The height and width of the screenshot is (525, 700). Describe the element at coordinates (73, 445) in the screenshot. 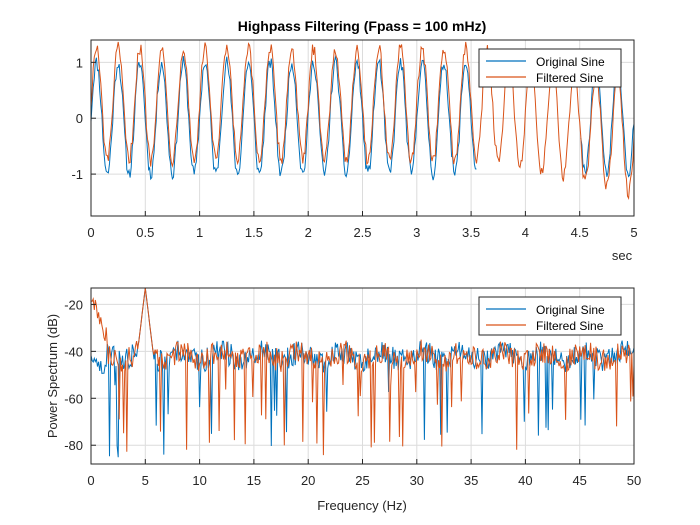

I see `plot2-y-tick-label: -80` at that location.